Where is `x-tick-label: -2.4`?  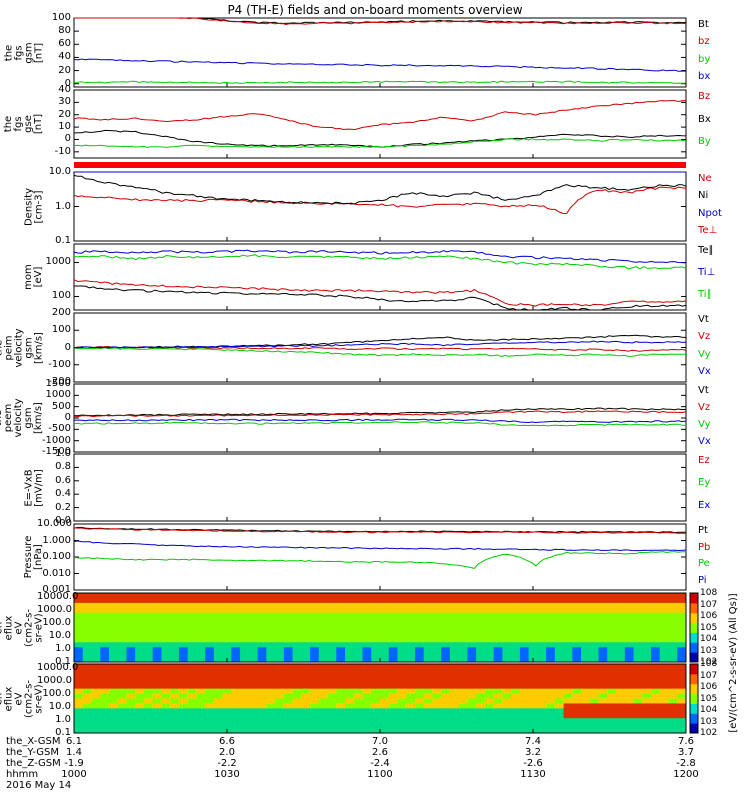
x-tick-label: -2.4 is located at coordinates (380, 763).